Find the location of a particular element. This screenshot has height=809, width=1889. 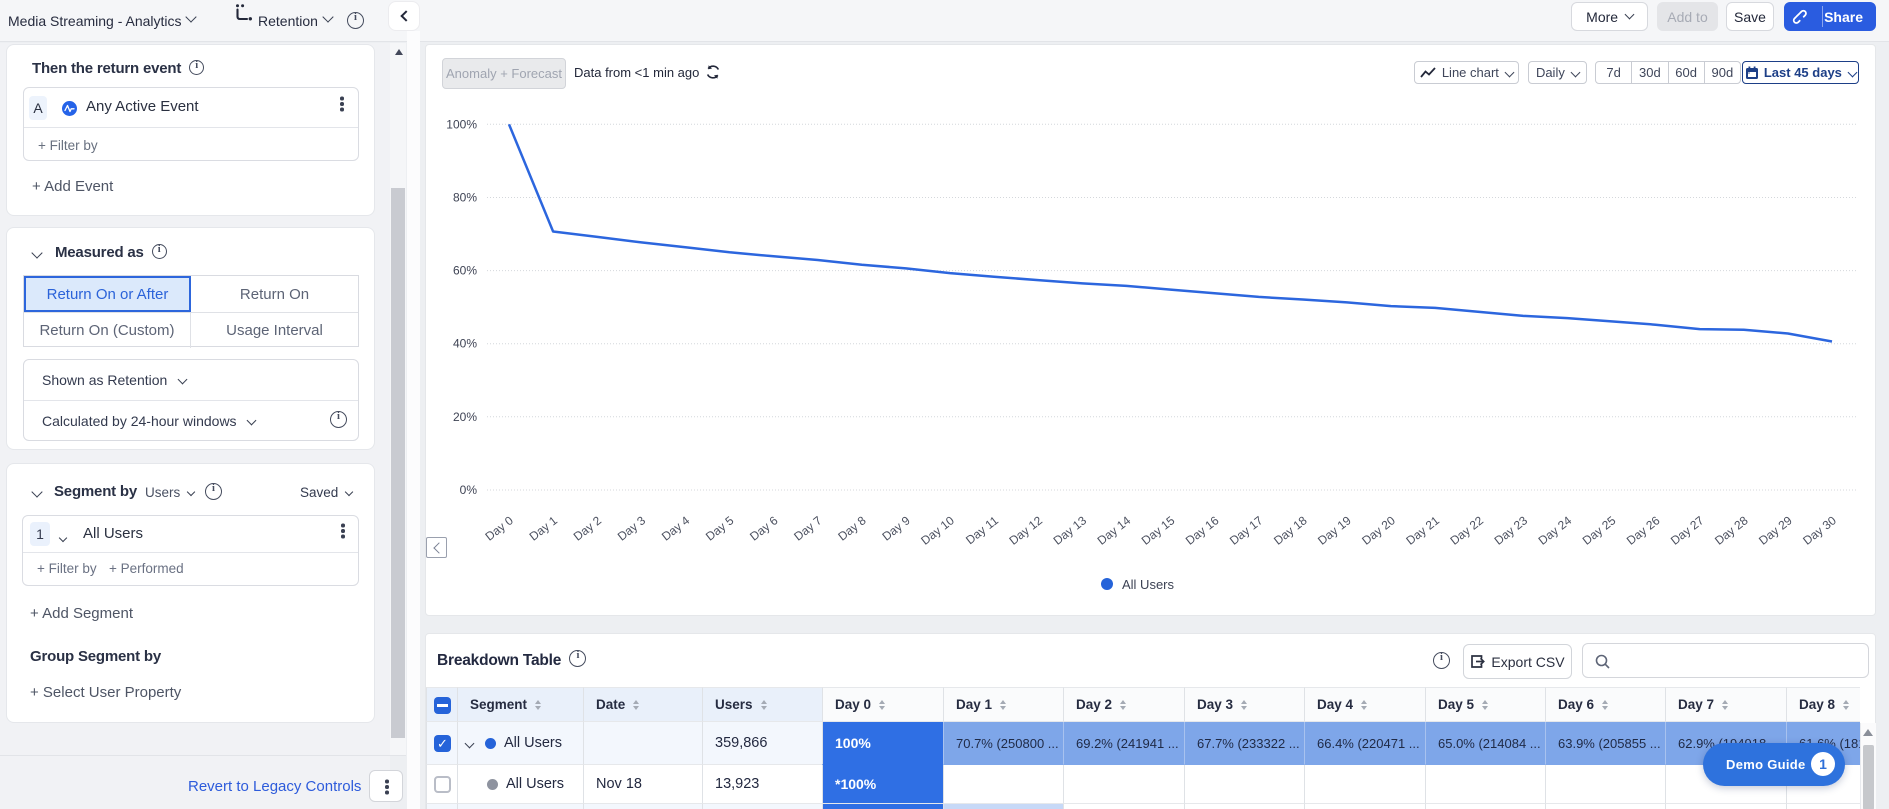

svg-text: Day 3 is located at coordinates (632, 528).